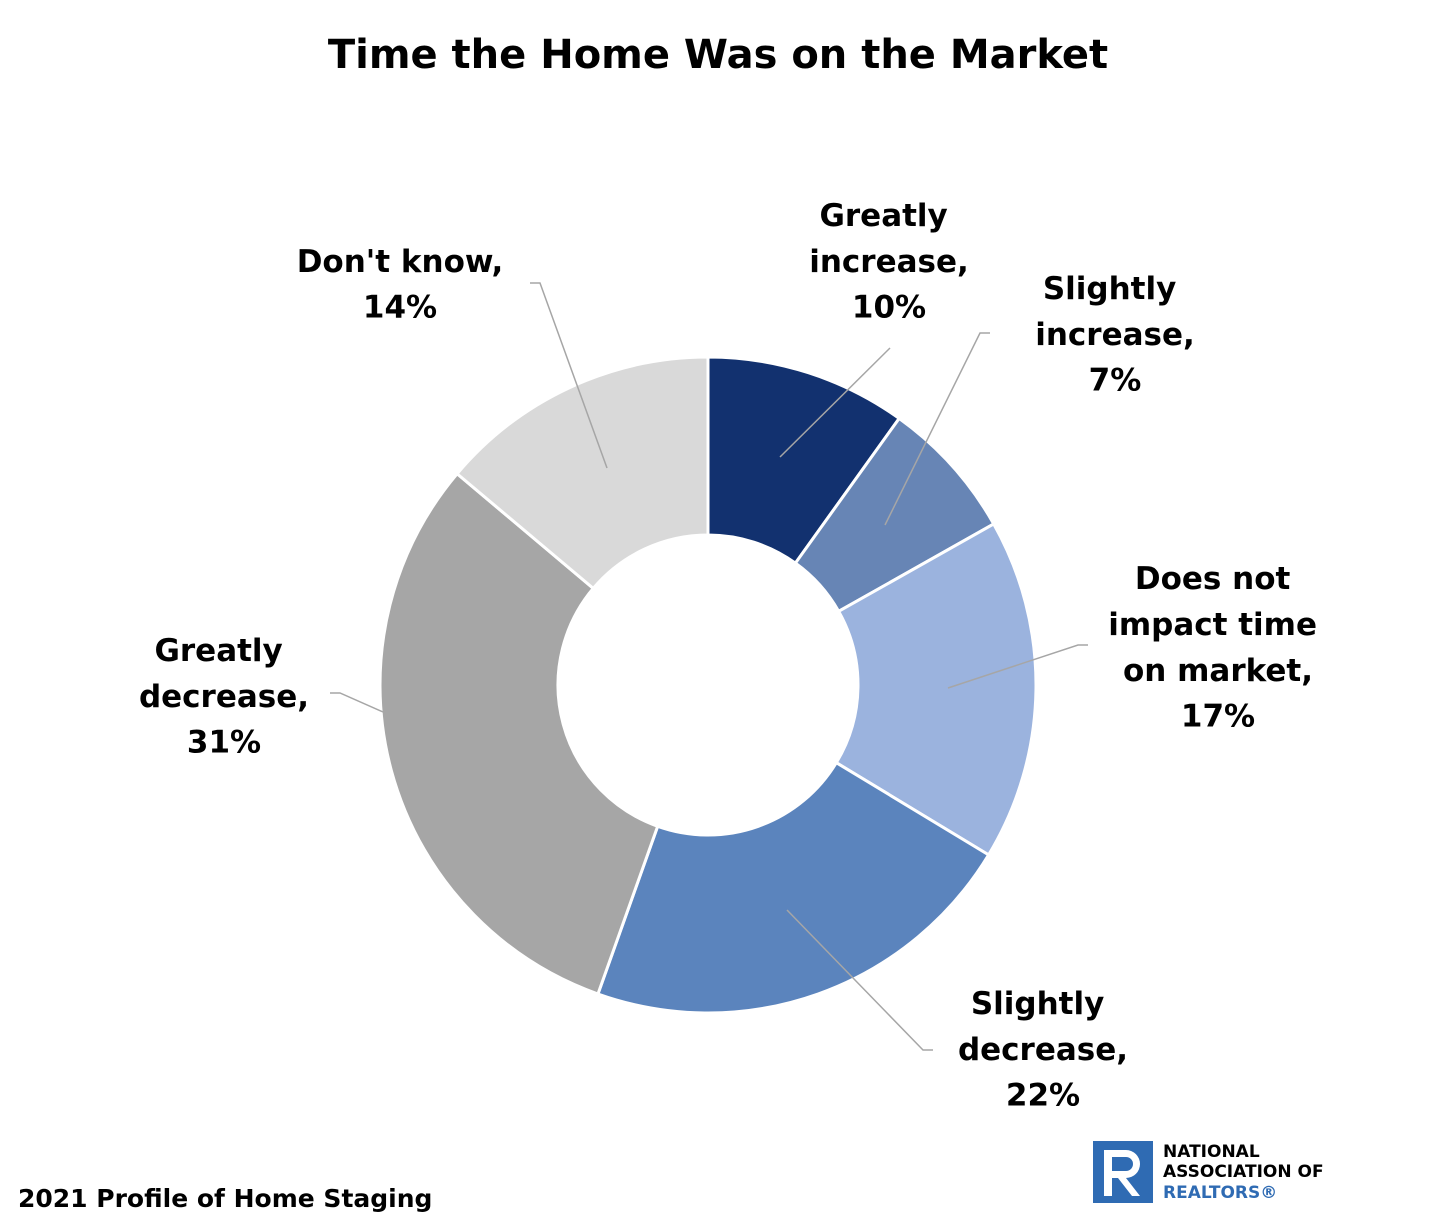 Image resolution: width=1430 pixels, height=1226 pixels. I want to click on label-line: Don't know,, so click(400, 262).